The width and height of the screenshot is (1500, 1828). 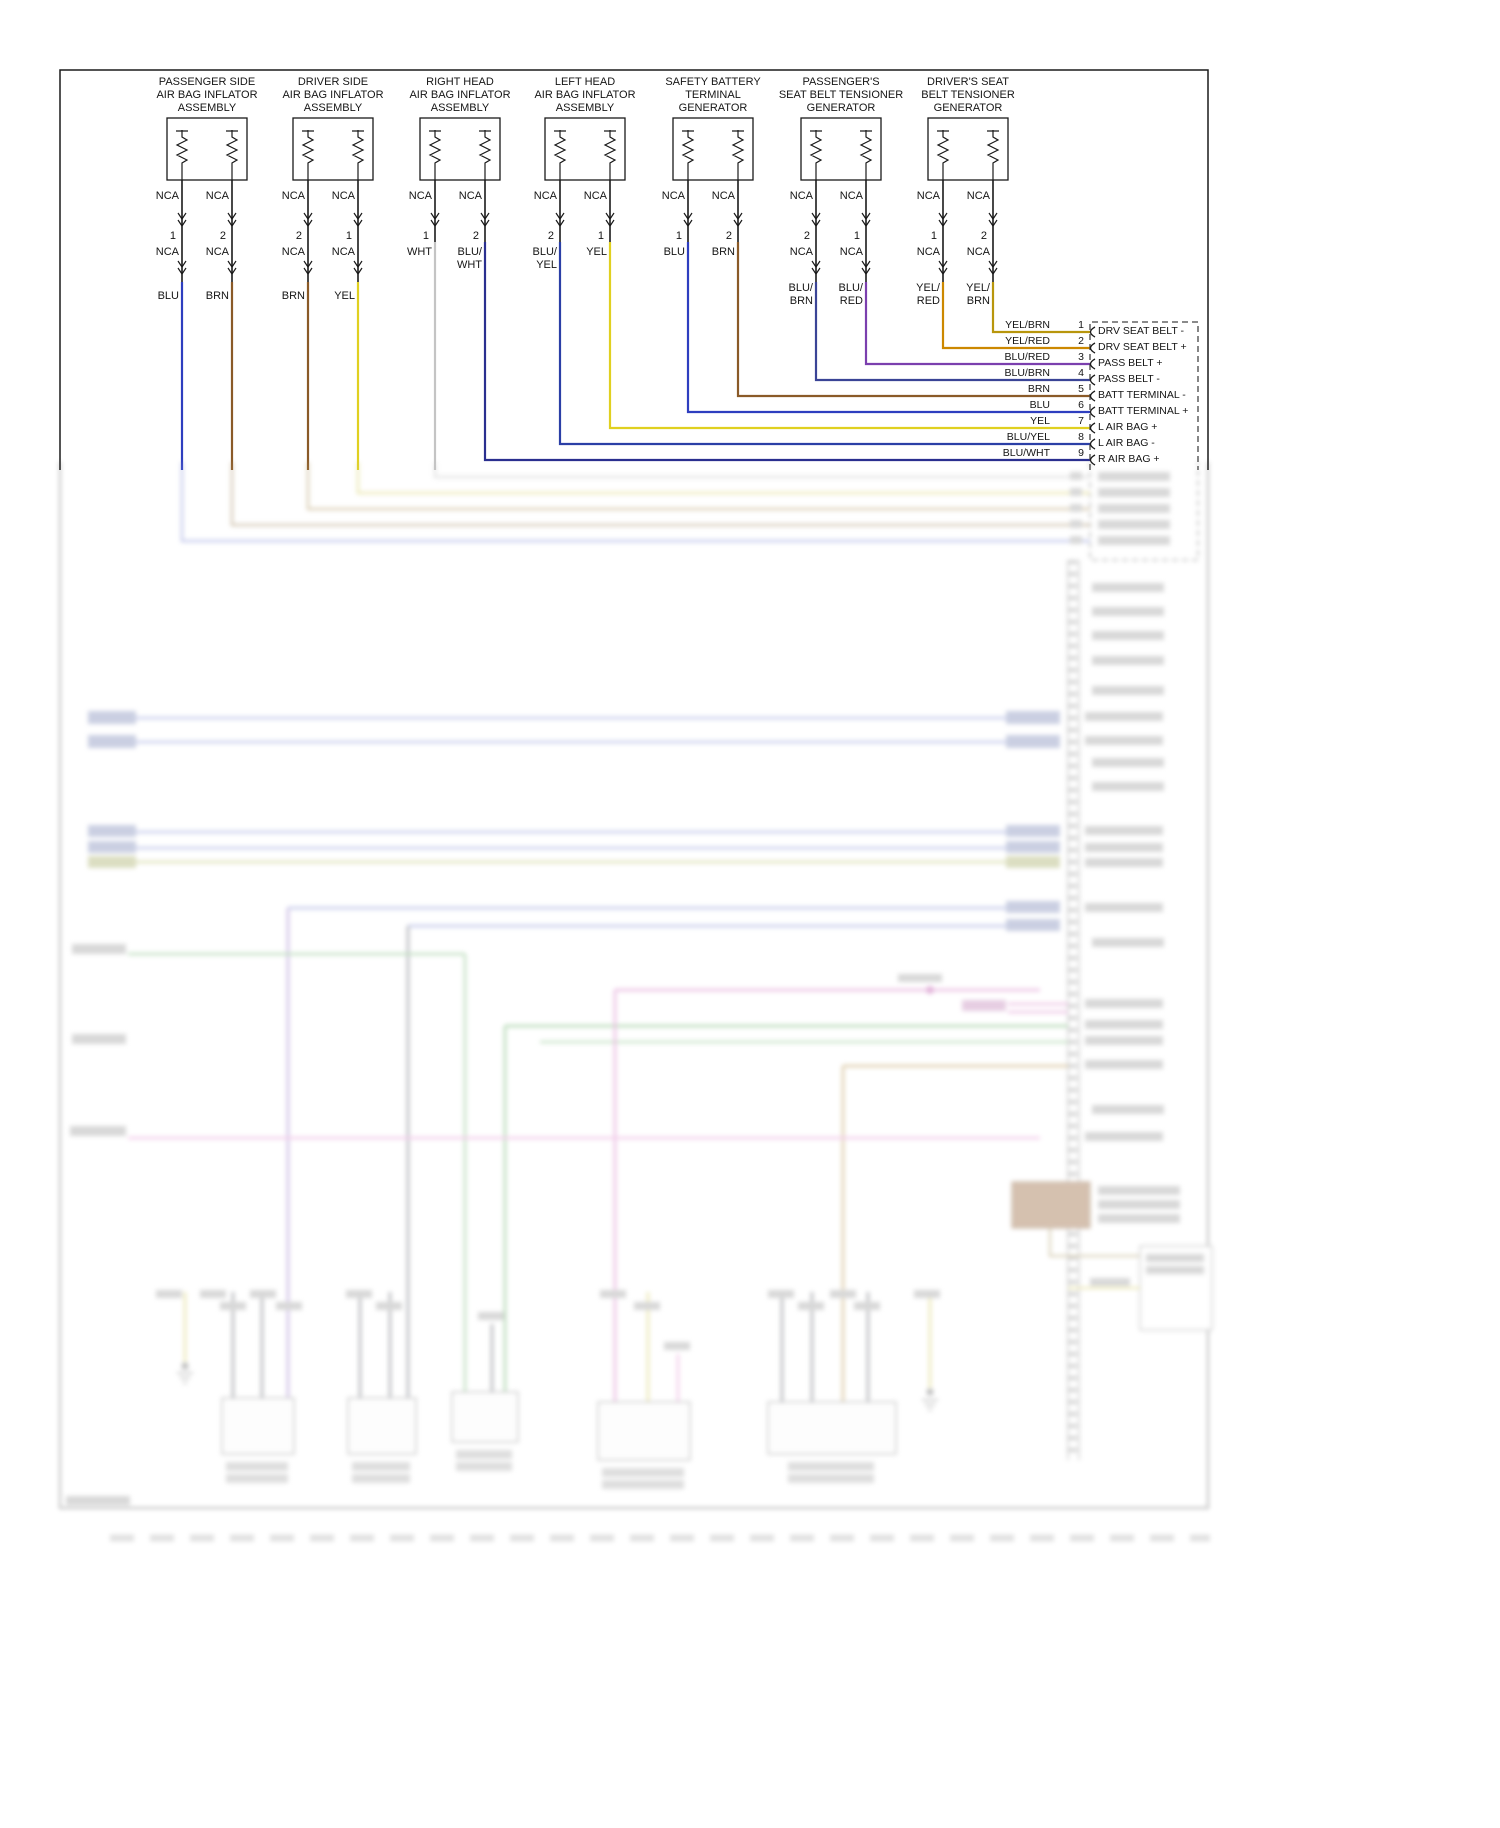 What do you see at coordinates (585, 95) in the screenshot?
I see `component-title: LEFT HEAD AIR BAG INFLATOR ASSEMBLY` at bounding box center [585, 95].